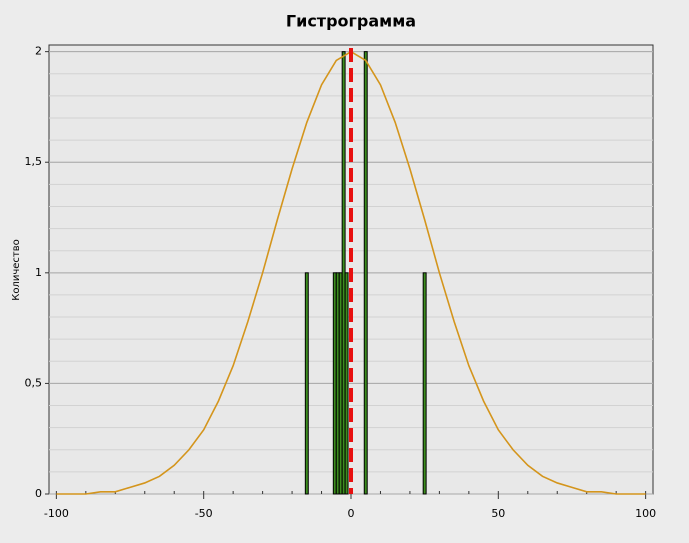 Image resolution: width=689 pixels, height=543 pixels. I want to click on y-tick-label: 2, so click(38, 51).